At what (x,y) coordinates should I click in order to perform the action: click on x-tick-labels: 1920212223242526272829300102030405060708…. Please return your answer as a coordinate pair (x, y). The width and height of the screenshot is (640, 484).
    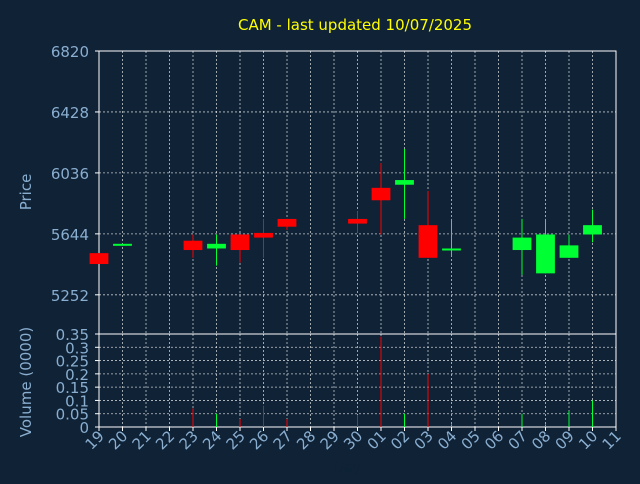
    Looking at the image, I should click on (353, 440).